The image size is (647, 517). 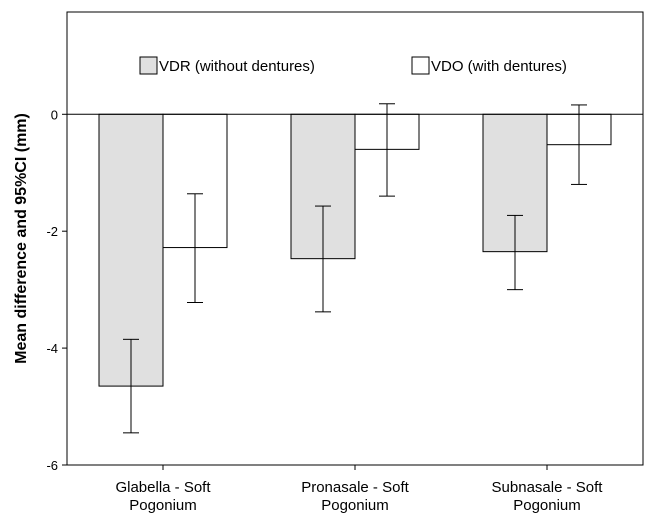 What do you see at coordinates (52, 231) in the screenshot?
I see `y-tick-label: -2` at bounding box center [52, 231].